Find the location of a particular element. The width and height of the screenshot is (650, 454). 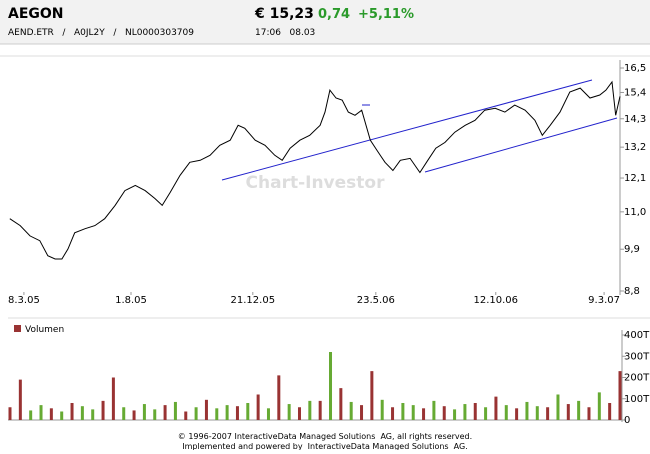

change-pct: +5,11% is located at coordinates (386, 14).